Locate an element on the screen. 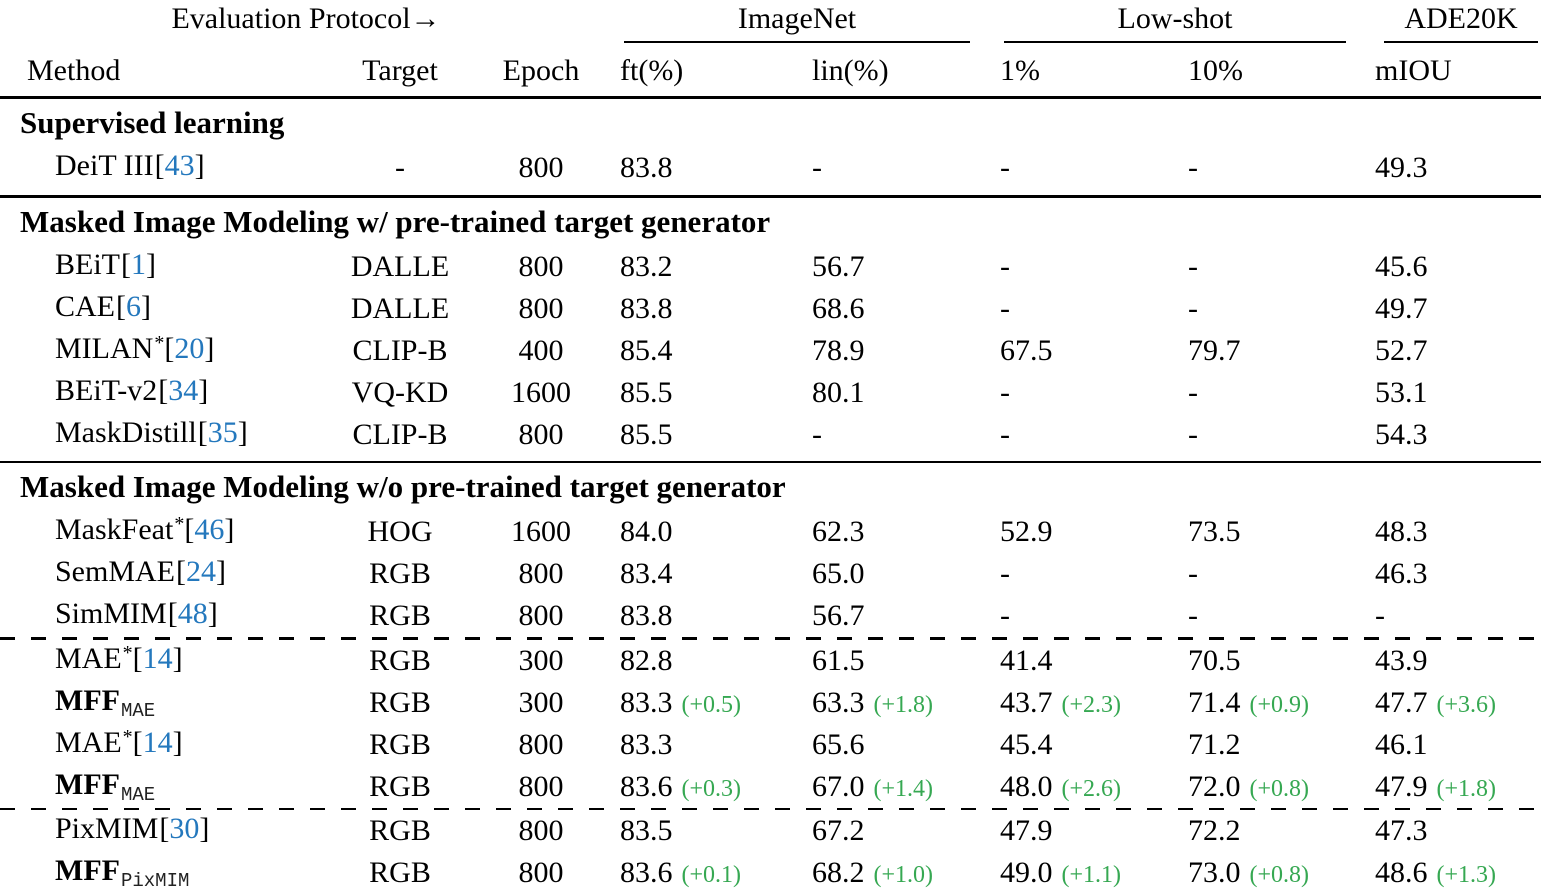 The height and width of the screenshot is (891, 1541). ft-value: 83.6 is located at coordinates (646, 786).